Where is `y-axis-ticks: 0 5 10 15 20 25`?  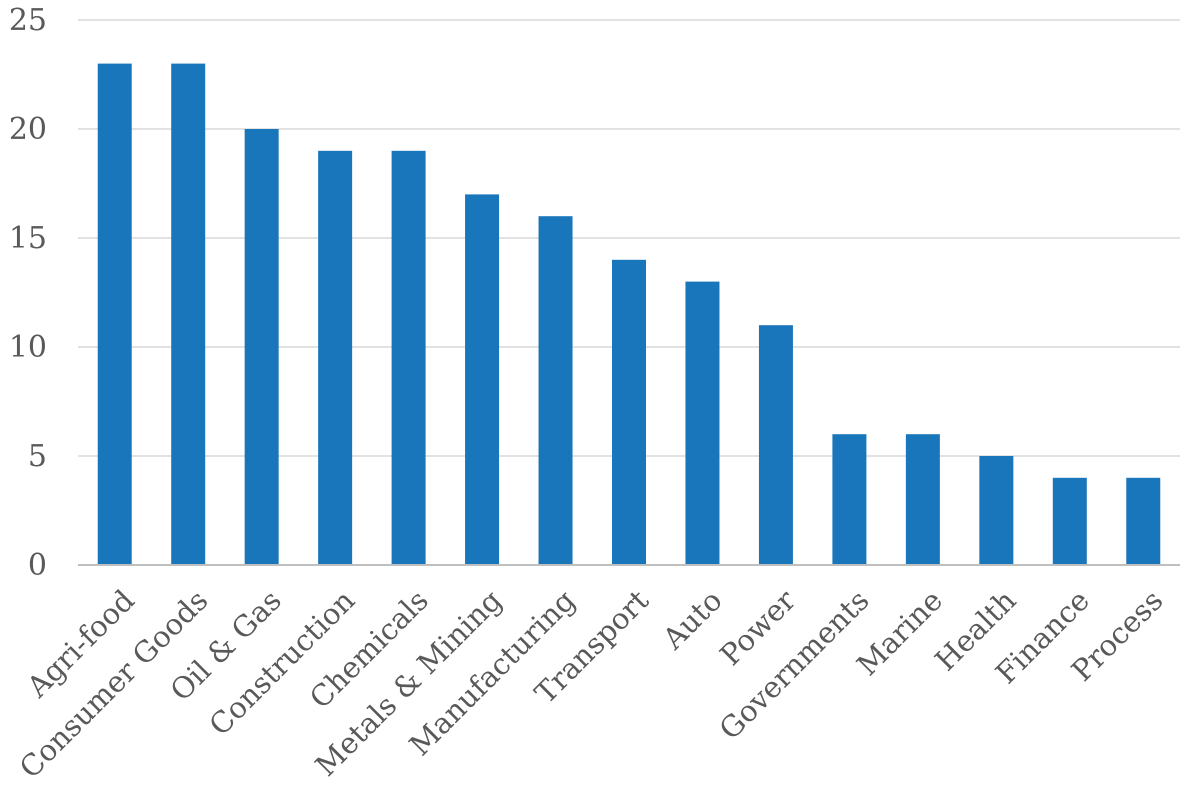 y-axis-ticks: 0 5 10 15 20 25 is located at coordinates (28, 293).